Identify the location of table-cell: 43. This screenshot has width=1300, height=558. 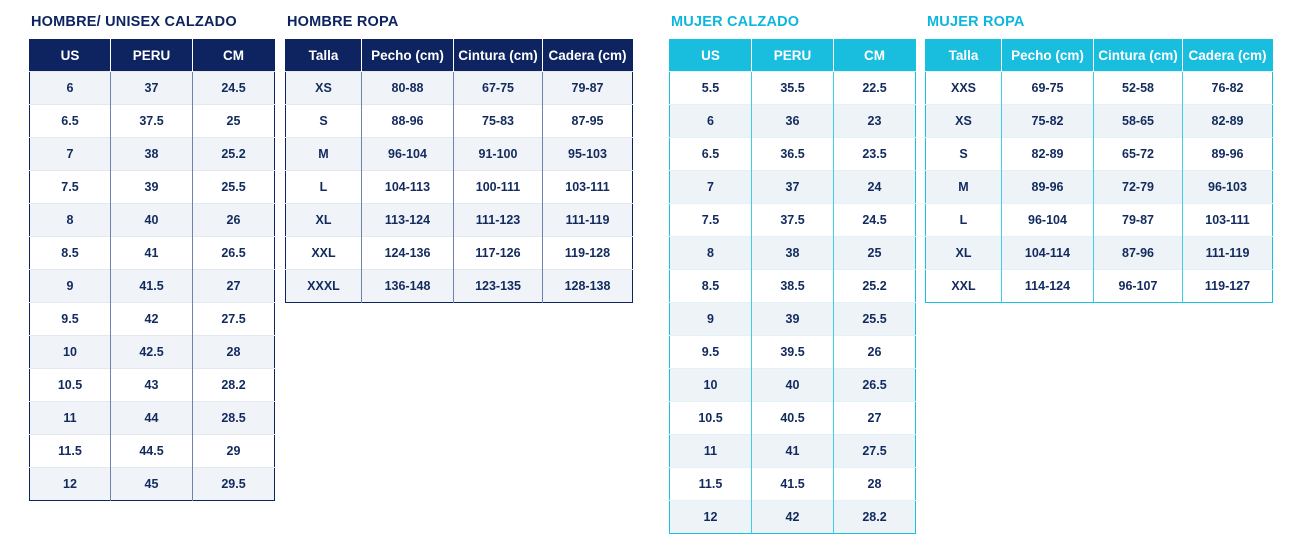
(151, 385).